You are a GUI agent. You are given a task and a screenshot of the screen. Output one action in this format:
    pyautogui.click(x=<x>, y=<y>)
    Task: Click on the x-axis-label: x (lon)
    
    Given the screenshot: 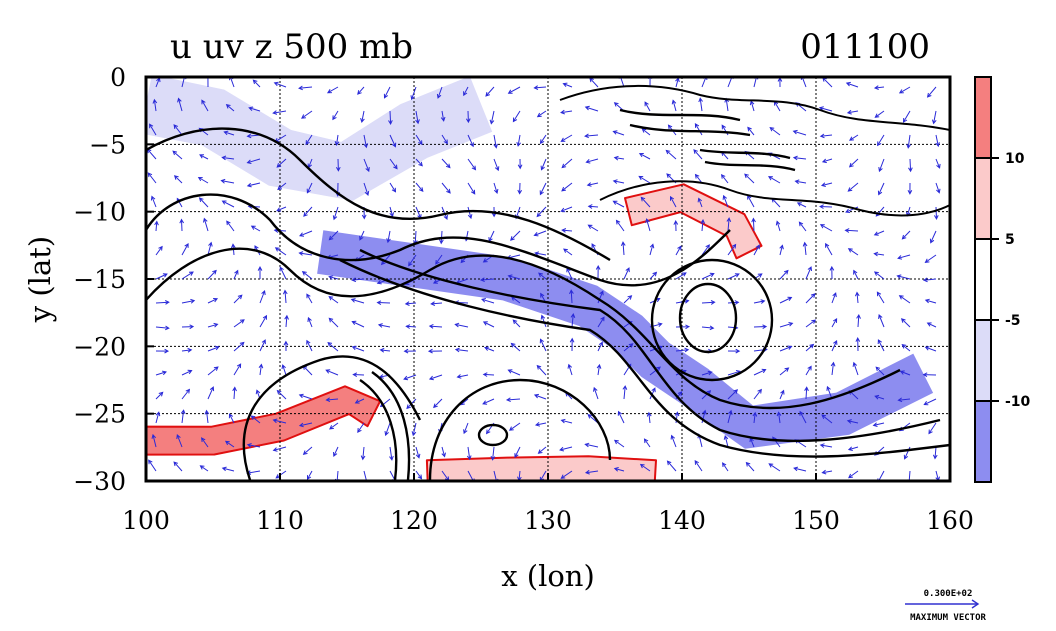 What is the action you would take?
    pyautogui.click(x=548, y=576)
    